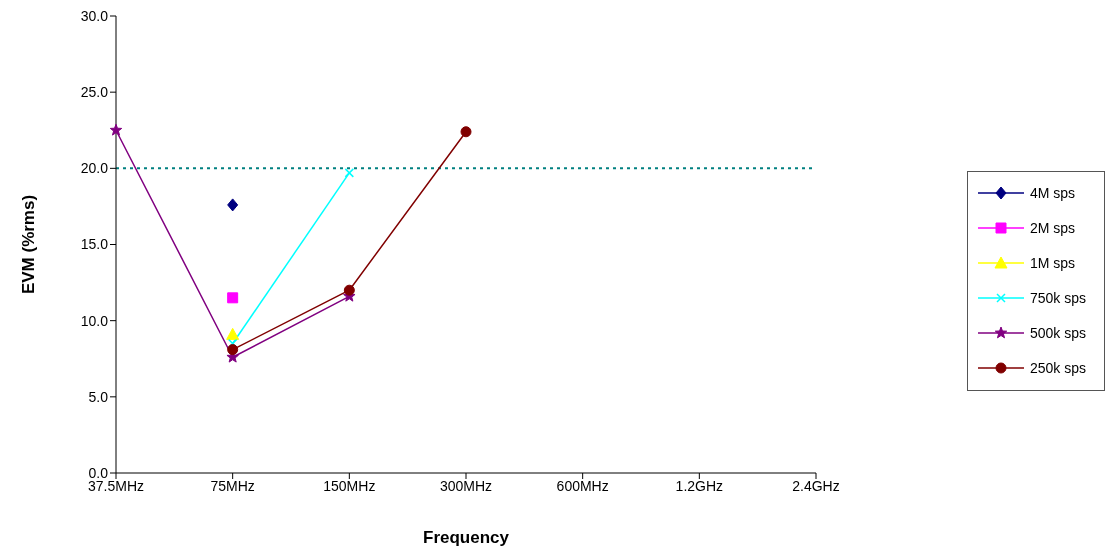  What do you see at coordinates (94, 320) in the screenshot?
I see `y-tick-label: 10.0` at bounding box center [94, 320].